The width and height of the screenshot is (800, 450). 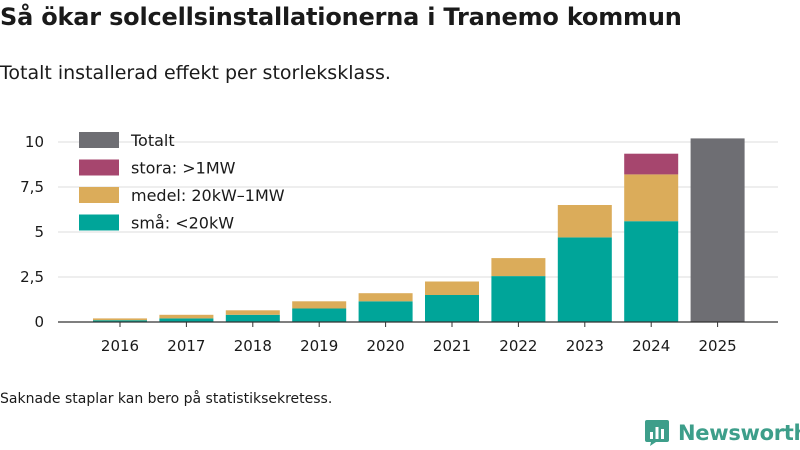 I want to click on legend-swatch-large, so click(x=99, y=167).